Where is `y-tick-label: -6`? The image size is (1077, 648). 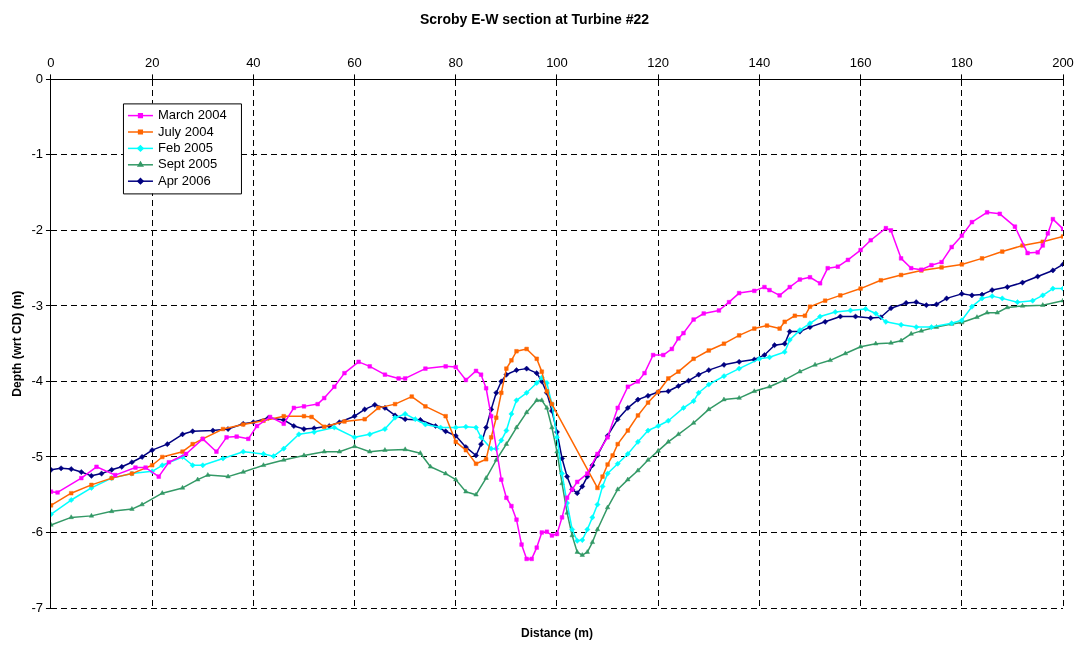 y-tick-label: -6 is located at coordinates (37, 532).